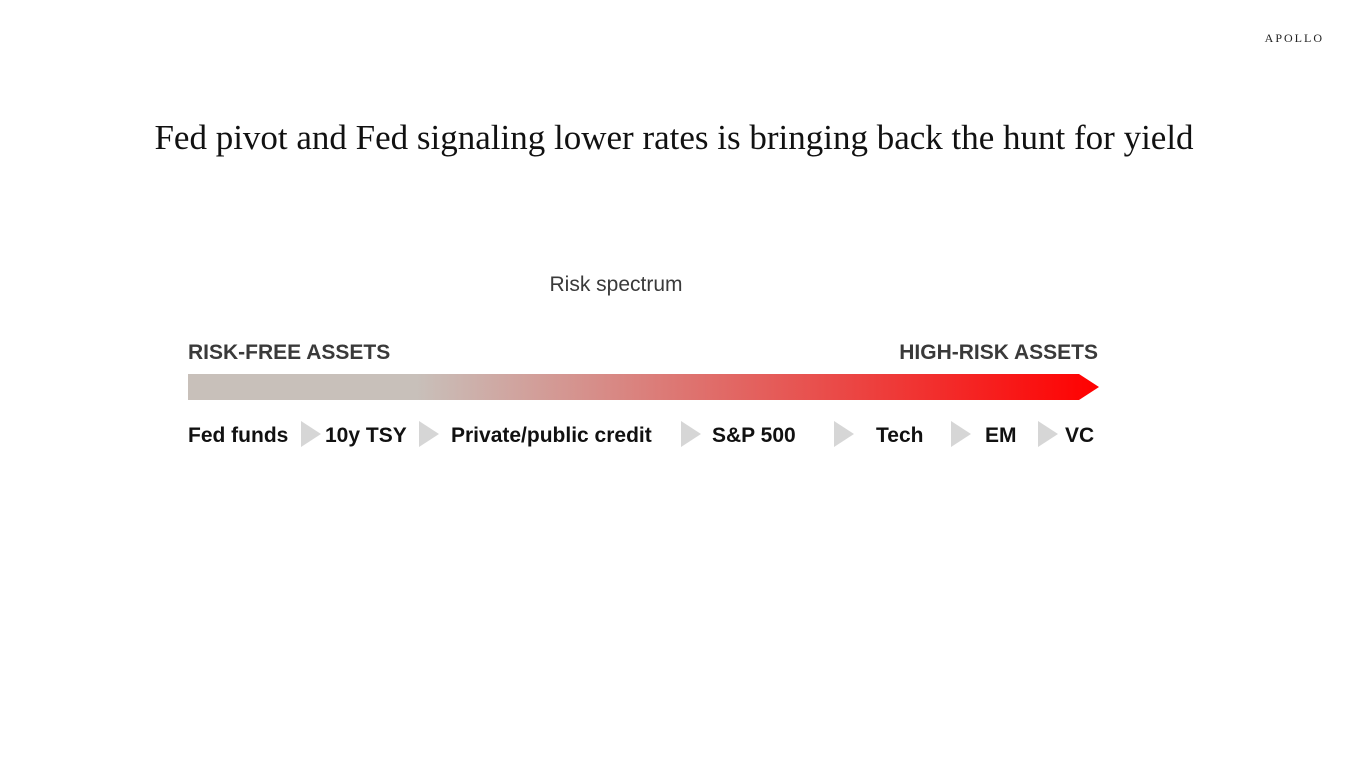  What do you see at coordinates (1001, 435) in the screenshot?
I see `asset-em: EM` at bounding box center [1001, 435].